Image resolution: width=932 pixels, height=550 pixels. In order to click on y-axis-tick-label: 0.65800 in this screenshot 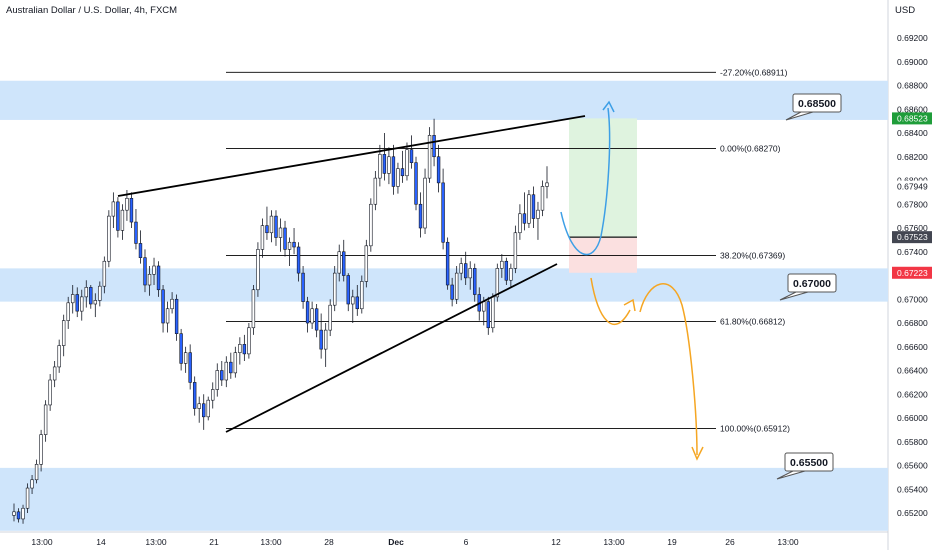, I will do `click(912, 442)`.